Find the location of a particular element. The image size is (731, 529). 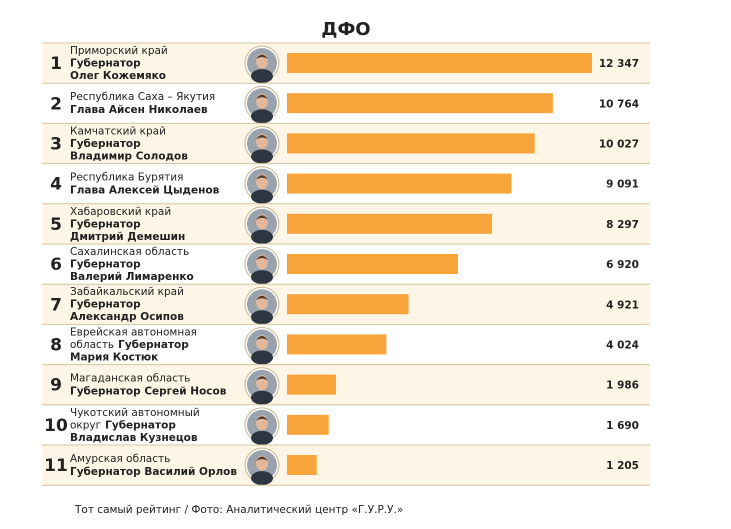

row-label-line: Забайкальский край is located at coordinates (127, 292).